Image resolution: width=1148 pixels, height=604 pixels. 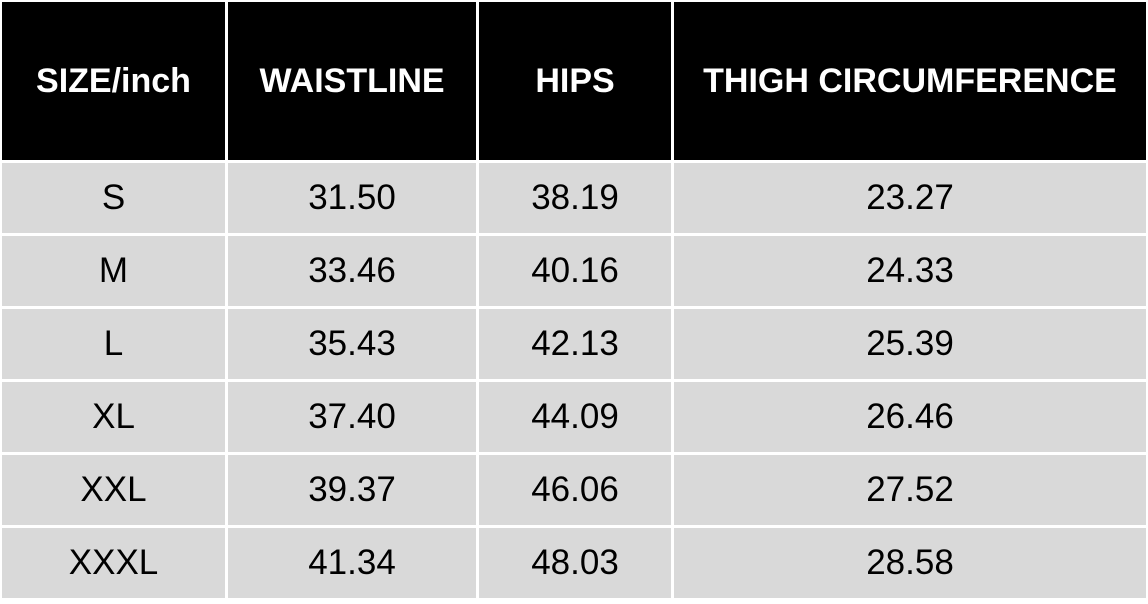 What do you see at coordinates (575, 81) in the screenshot?
I see `header-cell: HIPS` at bounding box center [575, 81].